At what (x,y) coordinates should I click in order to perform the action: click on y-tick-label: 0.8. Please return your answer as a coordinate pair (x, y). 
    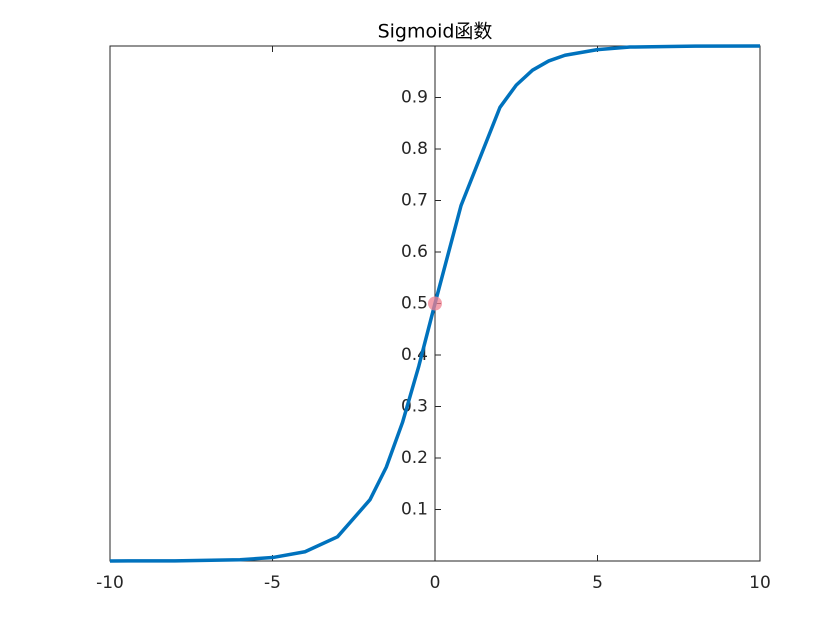
    Looking at the image, I should click on (414, 149).